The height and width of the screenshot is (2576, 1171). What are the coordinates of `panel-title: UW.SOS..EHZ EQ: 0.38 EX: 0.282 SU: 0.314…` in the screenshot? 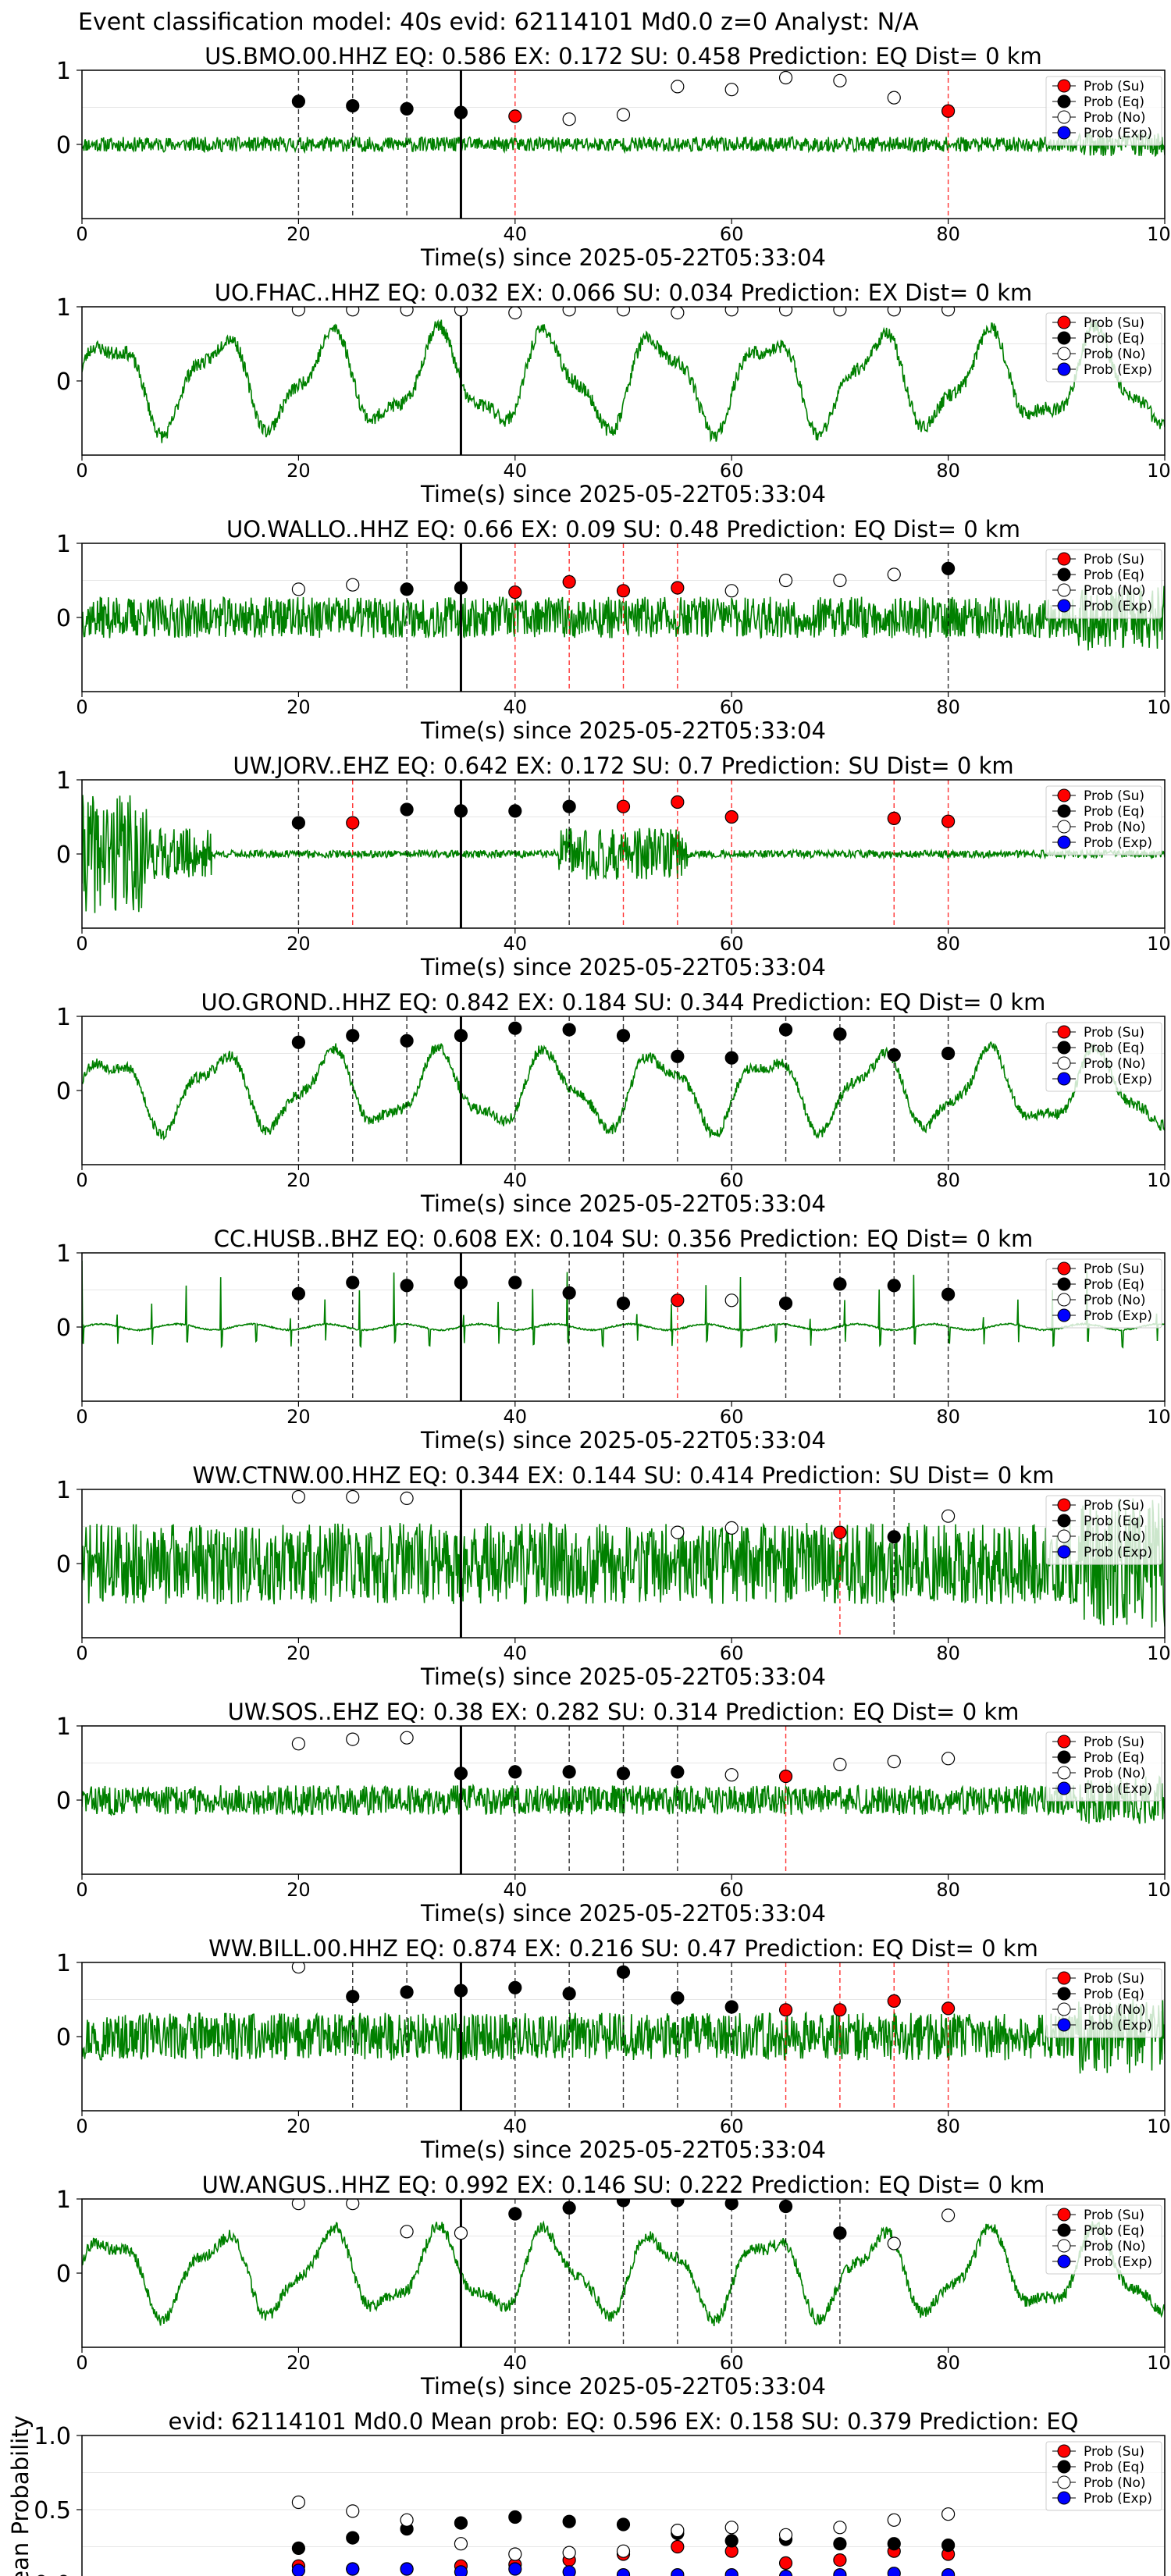 It's located at (624, 1712).